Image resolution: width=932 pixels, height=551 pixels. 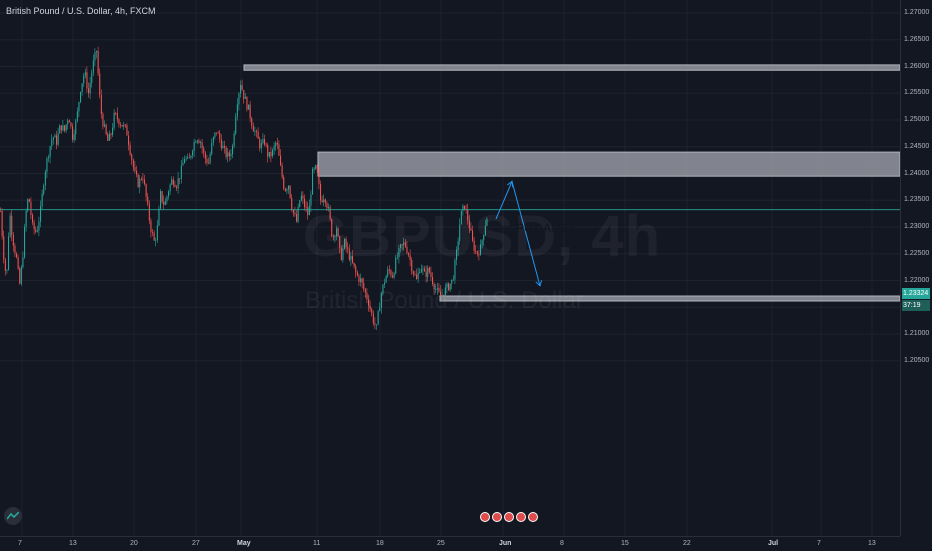 I want to click on time-tick-label: 25, so click(x=441, y=543).